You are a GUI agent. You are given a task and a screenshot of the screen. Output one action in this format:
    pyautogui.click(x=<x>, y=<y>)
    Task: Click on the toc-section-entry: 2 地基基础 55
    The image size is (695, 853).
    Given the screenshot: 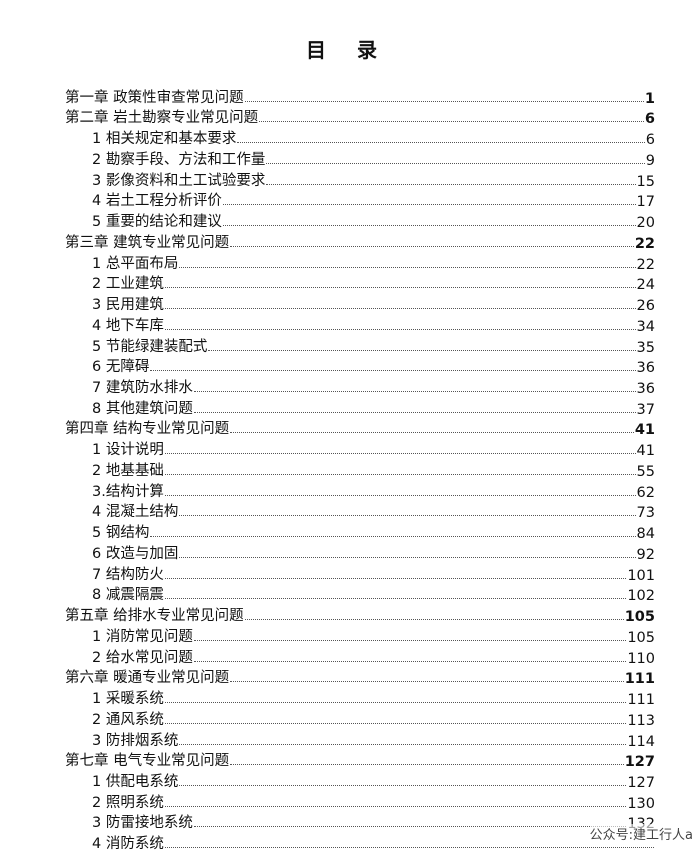 What is the action you would take?
    pyautogui.click(x=360, y=469)
    